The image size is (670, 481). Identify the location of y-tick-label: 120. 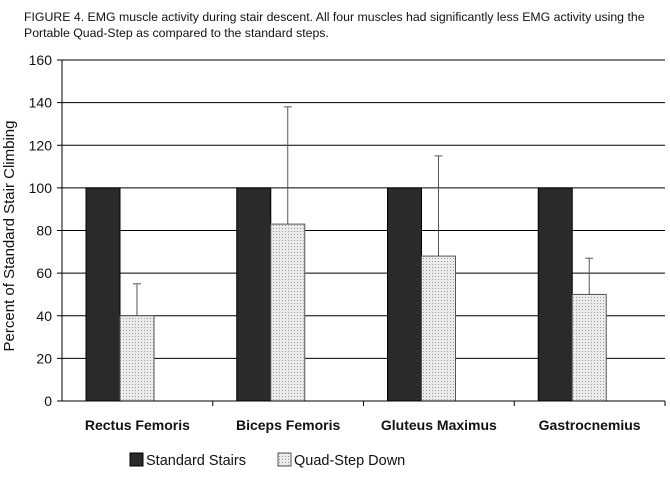
(41, 145).